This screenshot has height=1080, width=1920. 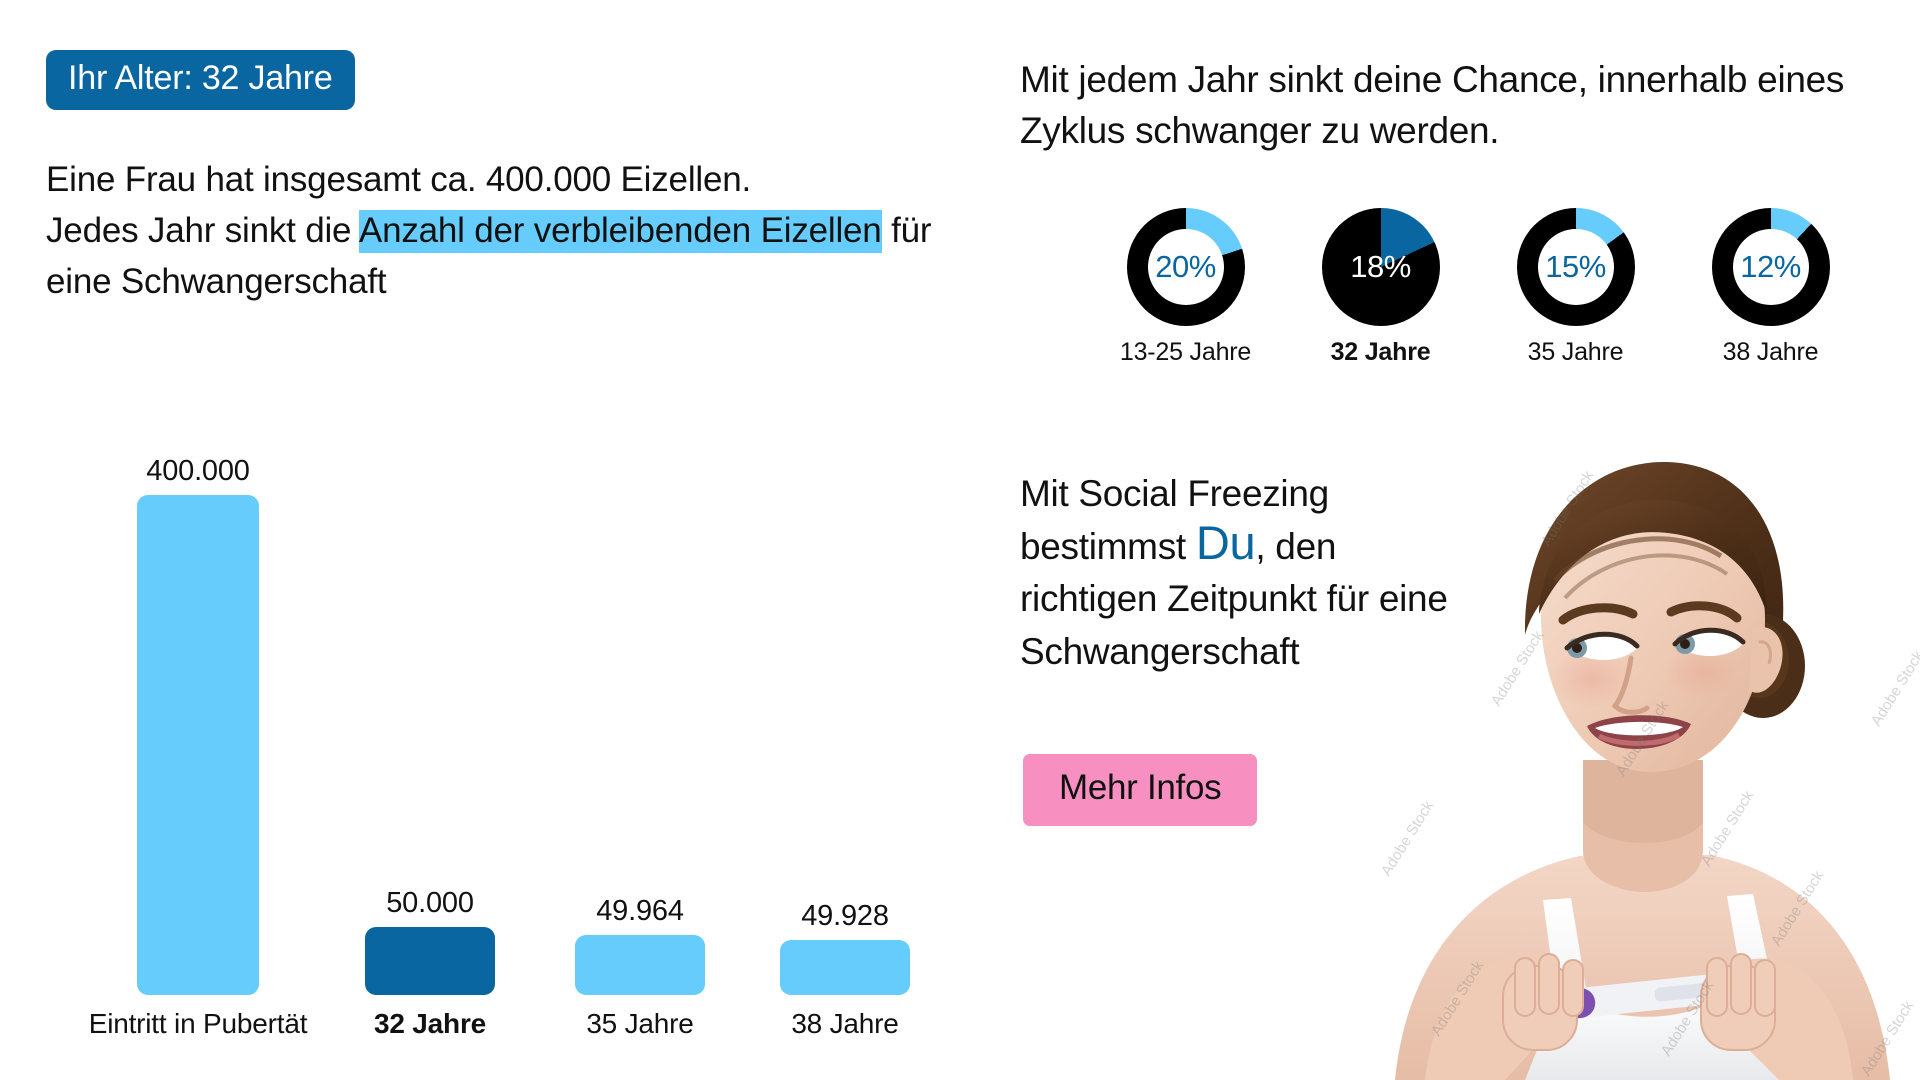 What do you see at coordinates (1140, 790) in the screenshot?
I see `more-info-button: Mehr Infos` at bounding box center [1140, 790].